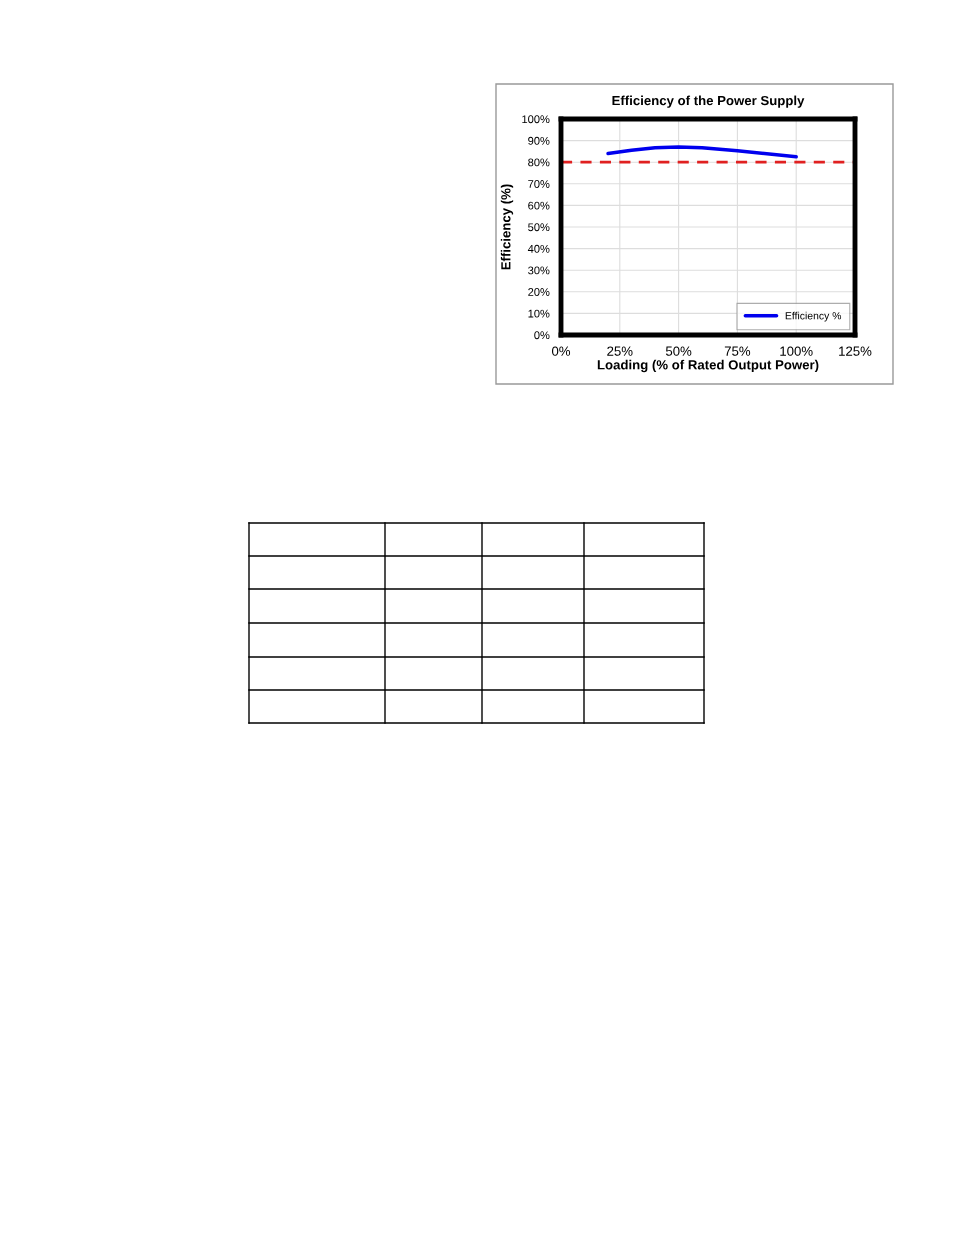 This screenshot has height=1235, width=954. Describe the element at coordinates (678, 351) in the screenshot. I see `x-tick-label: 50%` at that location.